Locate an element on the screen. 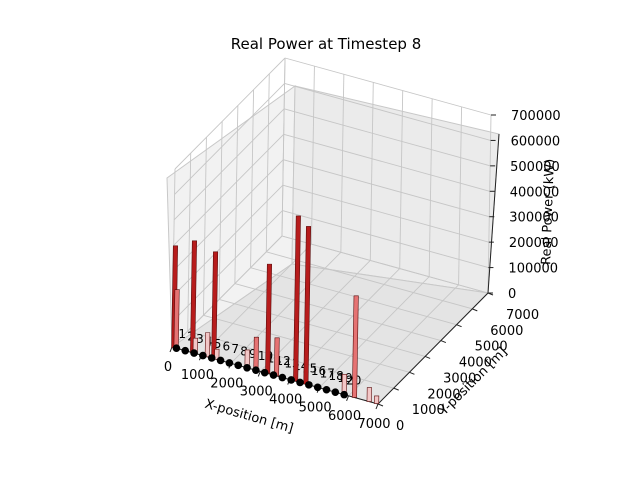  power-bars is located at coordinates (275, 309).